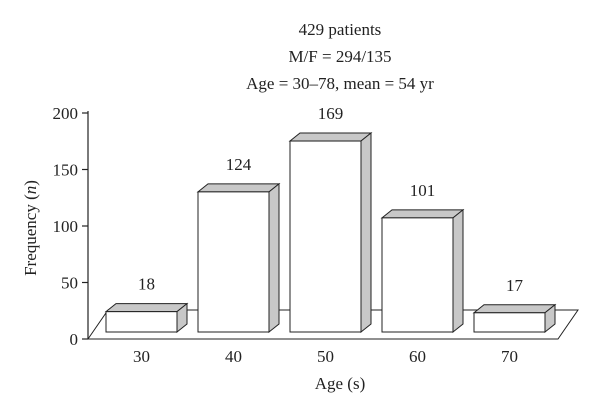 The width and height of the screenshot is (600, 418). What do you see at coordinates (423, 190) in the screenshot?
I see `data-label: 101` at bounding box center [423, 190].